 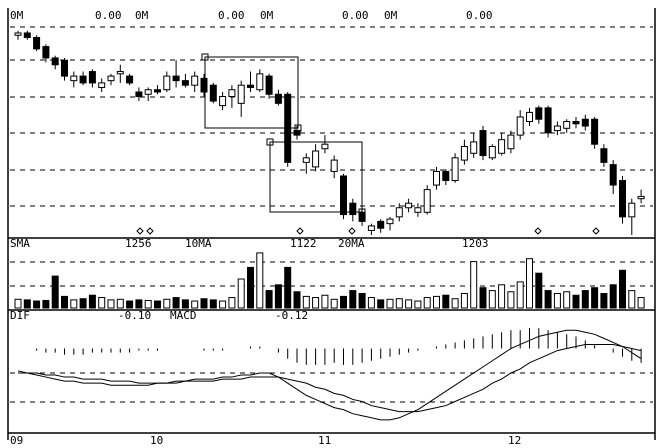 What do you see at coordinates (134, 315) in the screenshot?
I see `annotation: -0.10` at bounding box center [134, 315].